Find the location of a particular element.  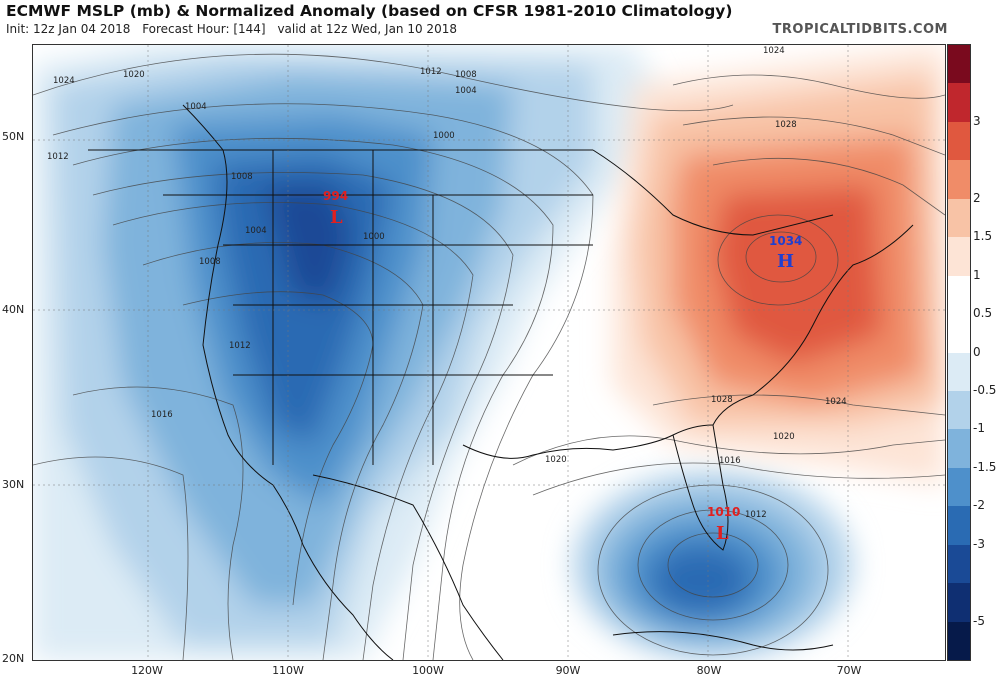

colorbar-label: 3 is located at coordinates (977, 120).